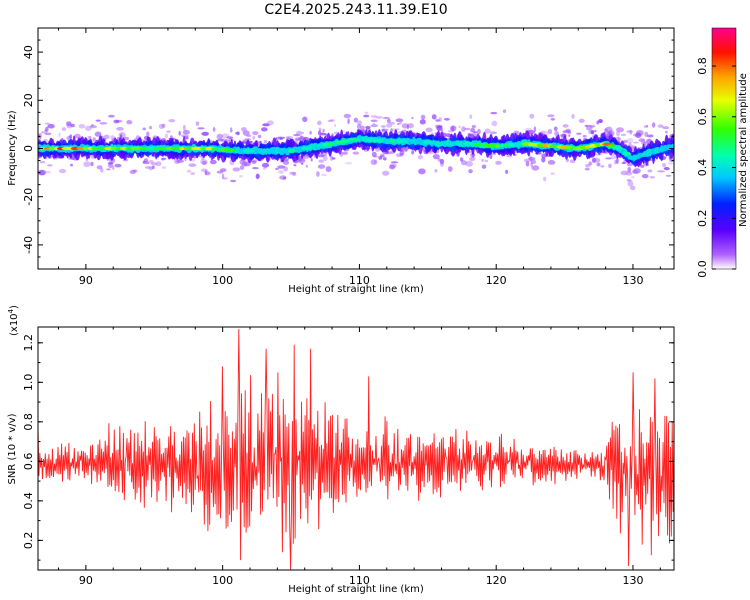 This screenshot has height=600, width=750. Describe the element at coordinates (702, 168) in the screenshot. I see `colorbar-tick-label: 0.4` at that location.